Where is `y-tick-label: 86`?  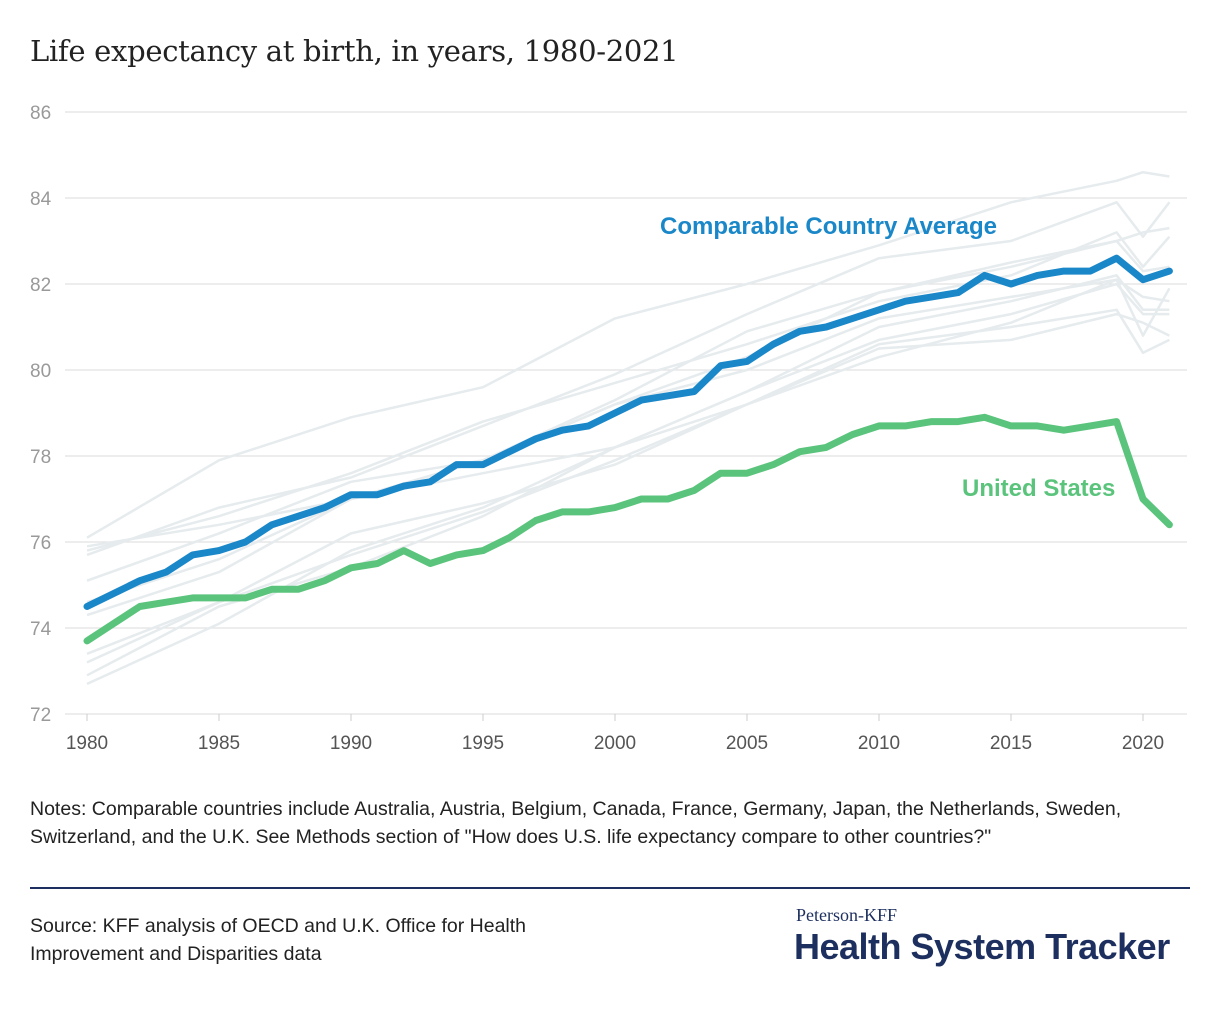
y-tick-label: 86 is located at coordinates (40, 113).